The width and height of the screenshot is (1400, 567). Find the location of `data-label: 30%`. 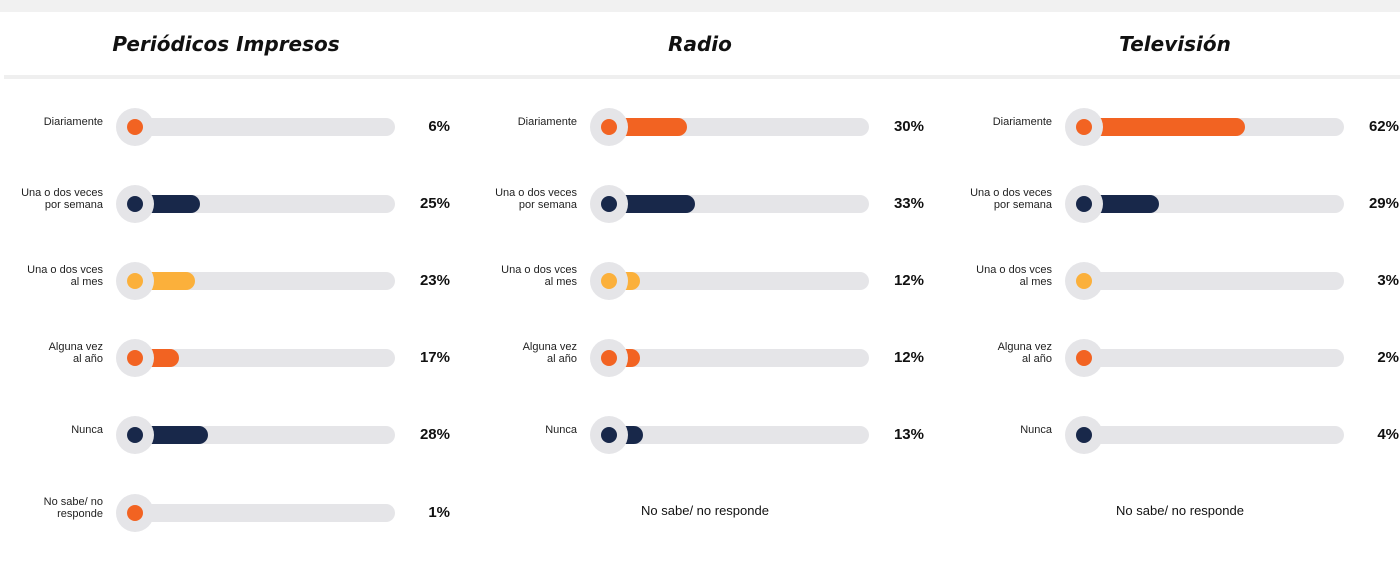

data-label: 30% is located at coordinates (908, 126).